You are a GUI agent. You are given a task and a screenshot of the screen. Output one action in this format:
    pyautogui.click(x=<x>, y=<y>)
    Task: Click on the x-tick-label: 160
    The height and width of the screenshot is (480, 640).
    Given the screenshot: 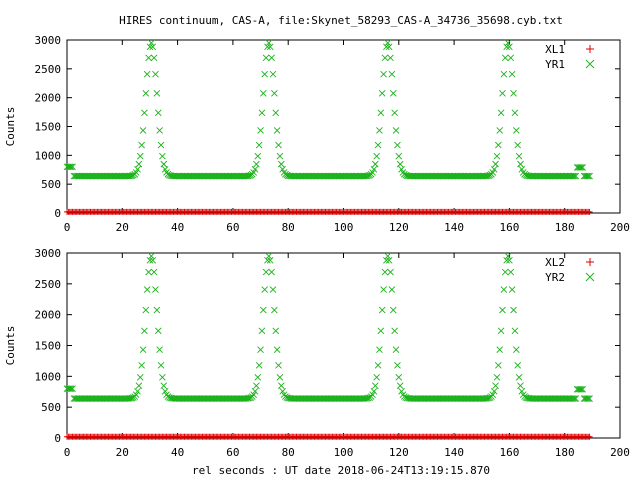 What is the action you would take?
    pyautogui.click(x=509, y=452)
    